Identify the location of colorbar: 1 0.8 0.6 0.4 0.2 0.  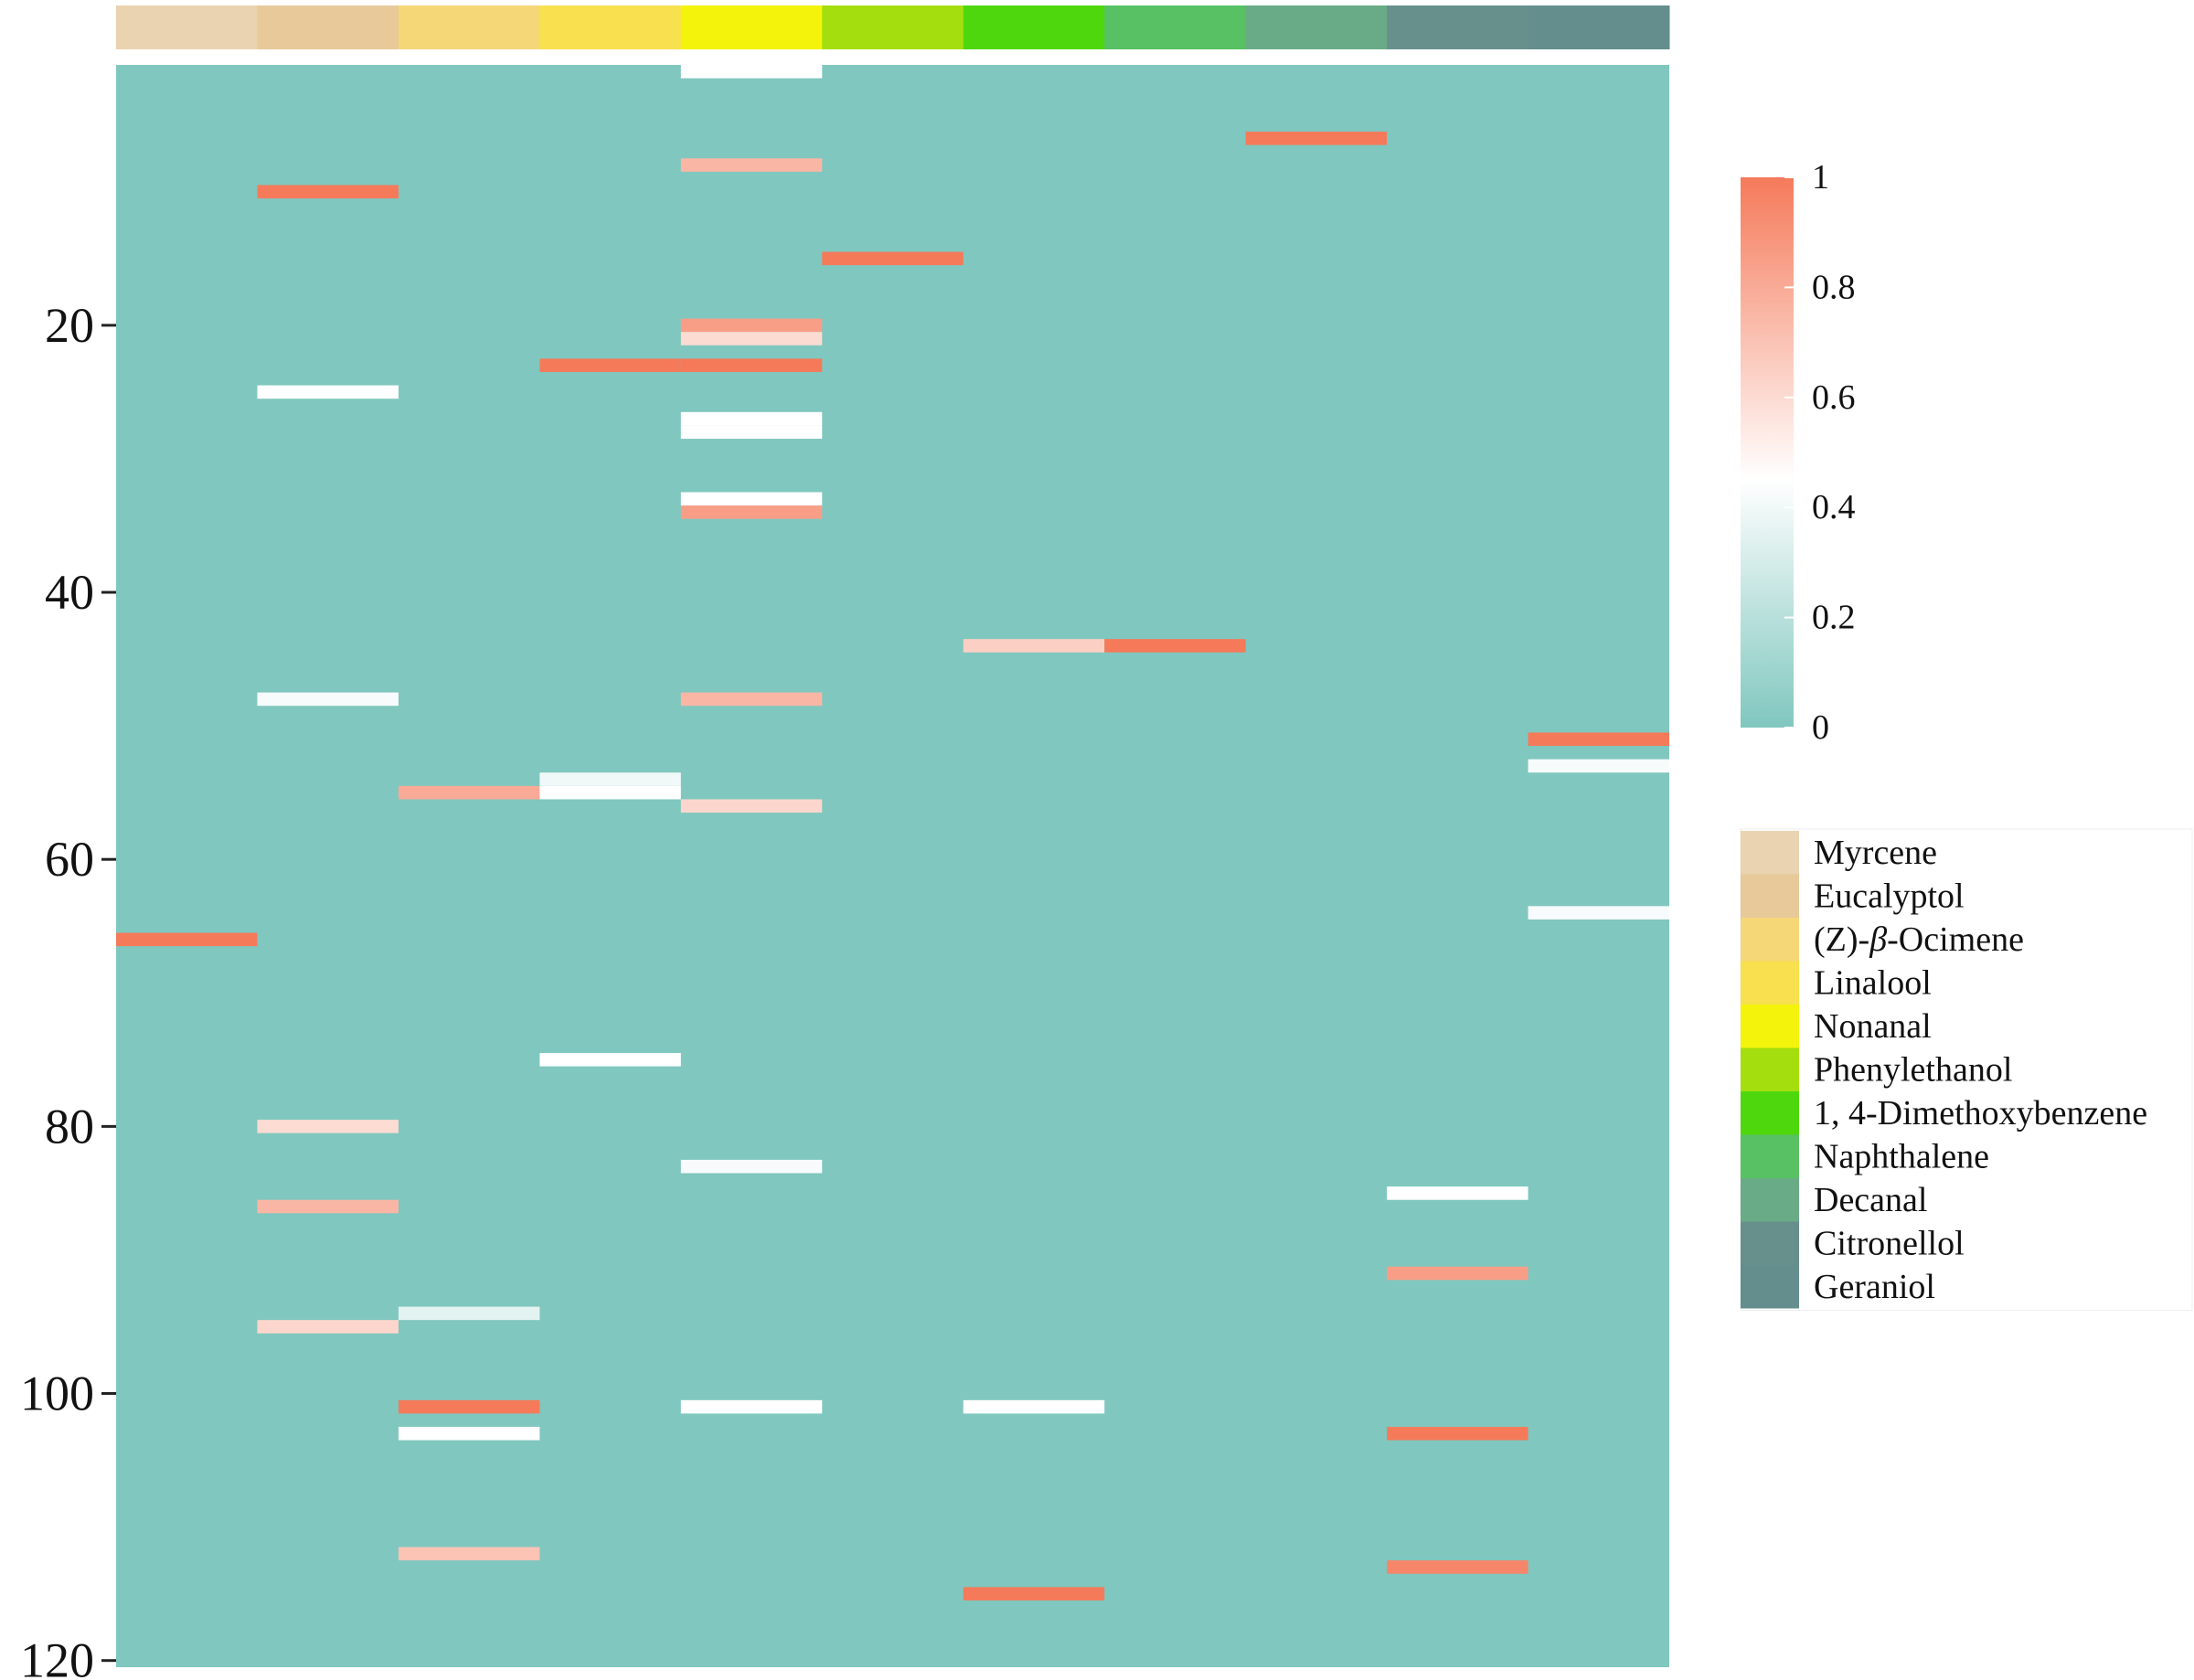
(1799, 452).